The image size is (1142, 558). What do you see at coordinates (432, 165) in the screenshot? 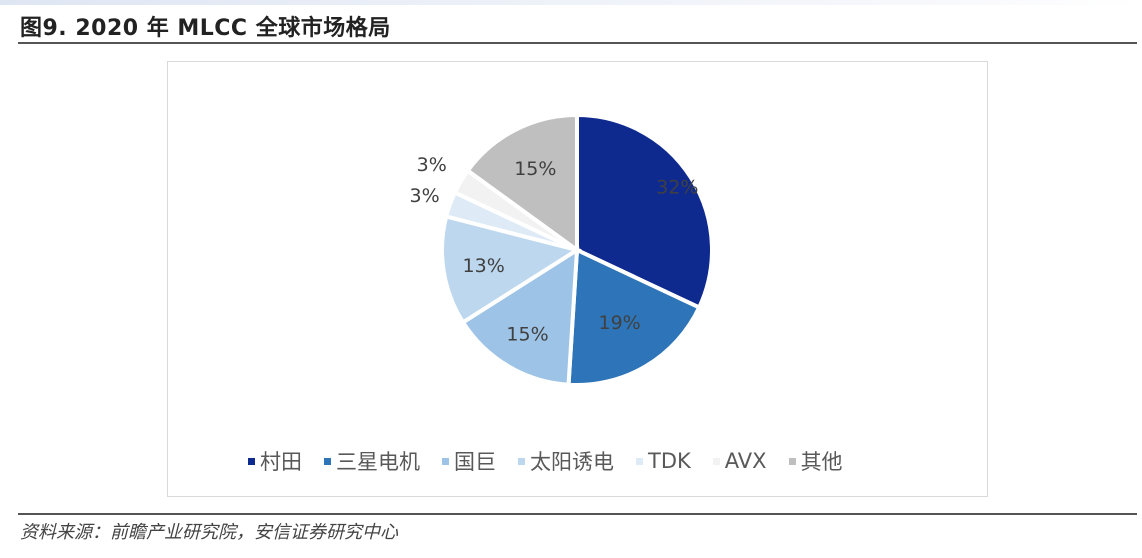
I see `pie-label-5: 3%` at bounding box center [432, 165].